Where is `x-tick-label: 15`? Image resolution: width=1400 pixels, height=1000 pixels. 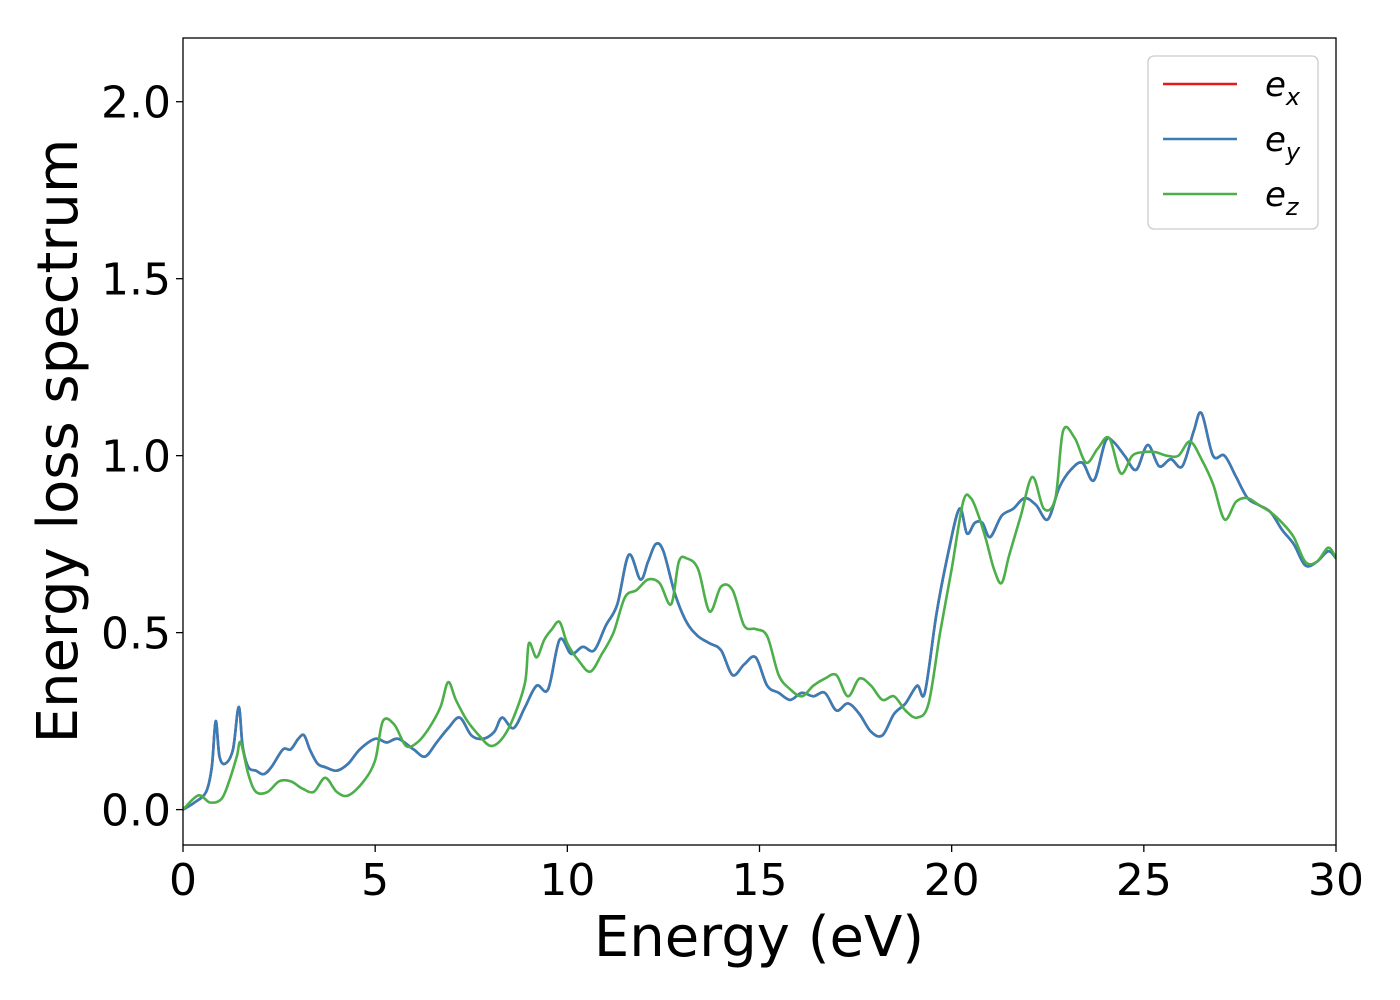 x-tick-label: 15 is located at coordinates (760, 880).